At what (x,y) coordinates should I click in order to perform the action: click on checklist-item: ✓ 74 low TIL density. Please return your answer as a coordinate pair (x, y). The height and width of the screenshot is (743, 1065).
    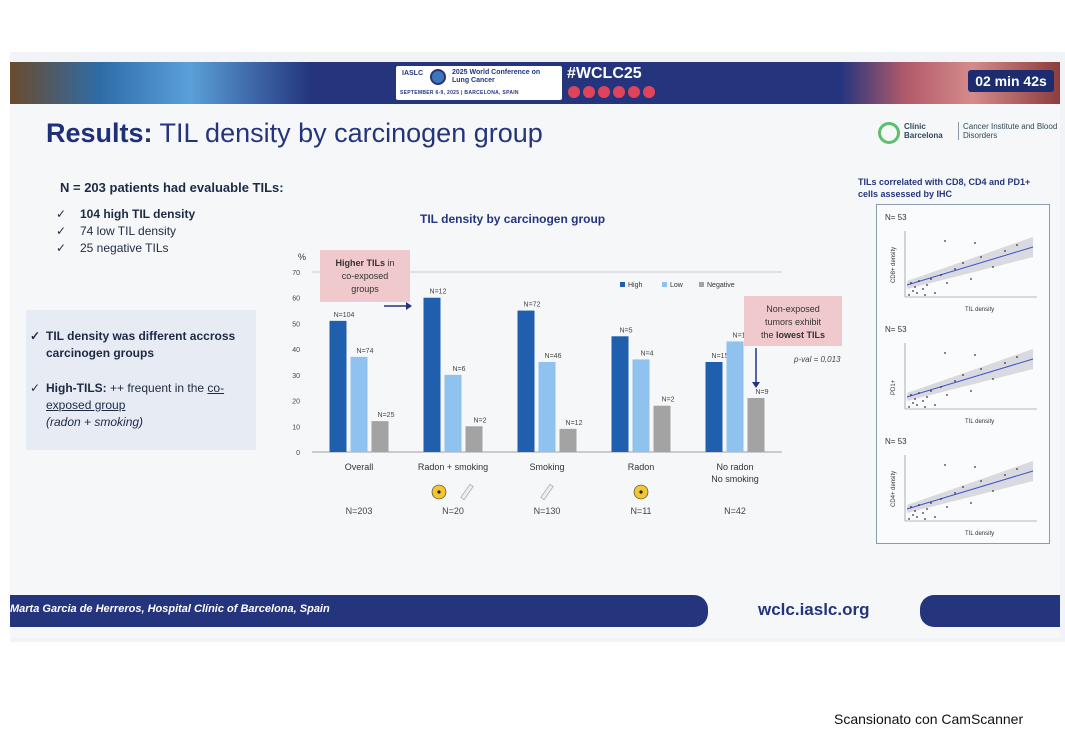
    Looking at the image, I should click on (116, 231).